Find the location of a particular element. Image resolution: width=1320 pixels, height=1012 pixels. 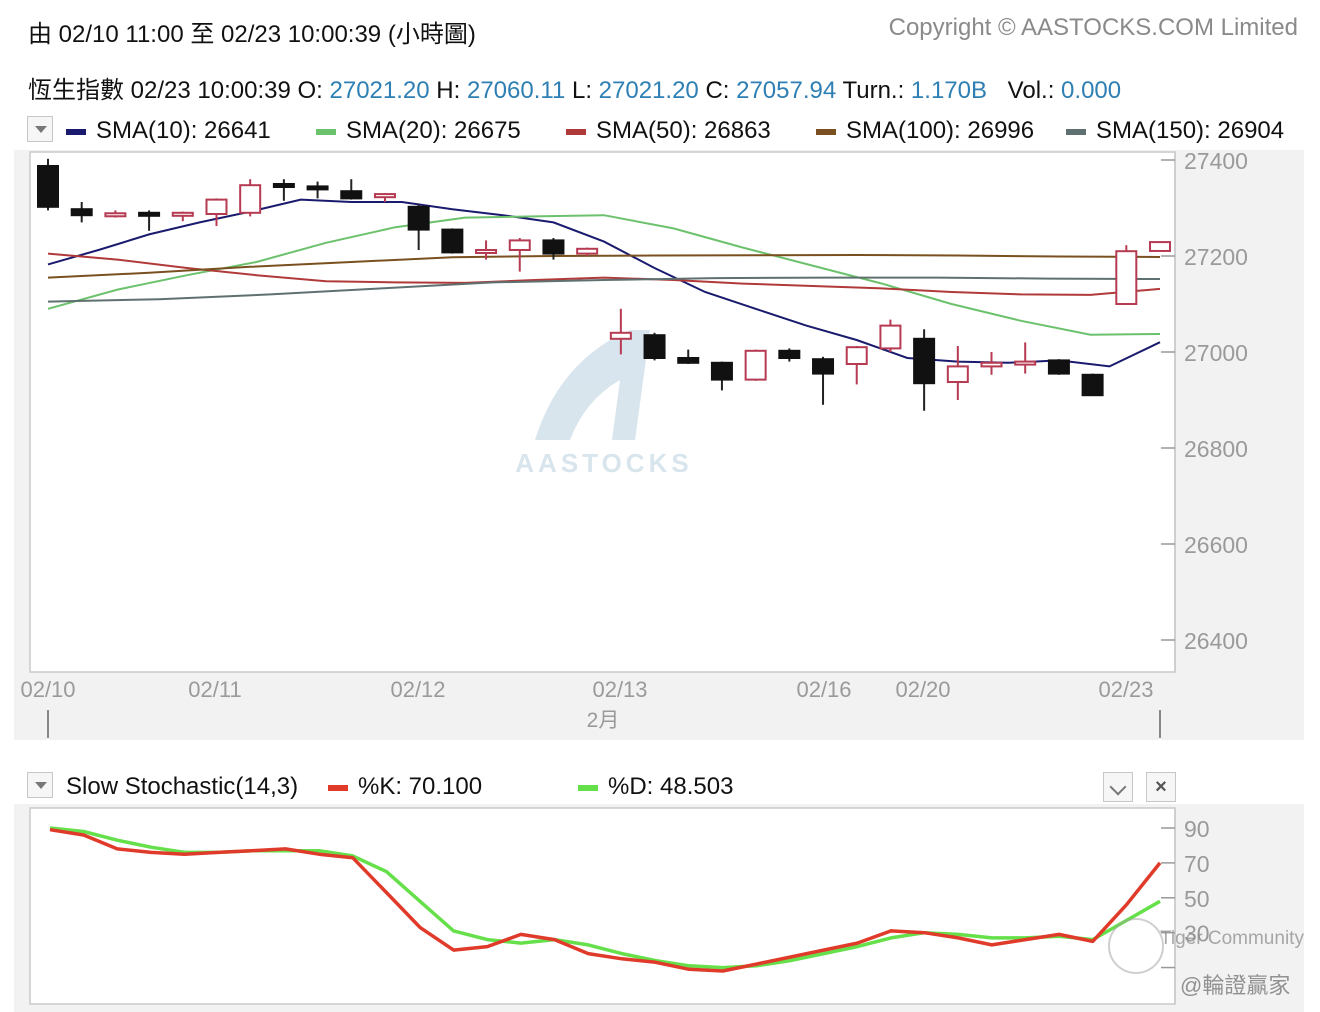

turnover-value: 1.170B is located at coordinates (948, 90).